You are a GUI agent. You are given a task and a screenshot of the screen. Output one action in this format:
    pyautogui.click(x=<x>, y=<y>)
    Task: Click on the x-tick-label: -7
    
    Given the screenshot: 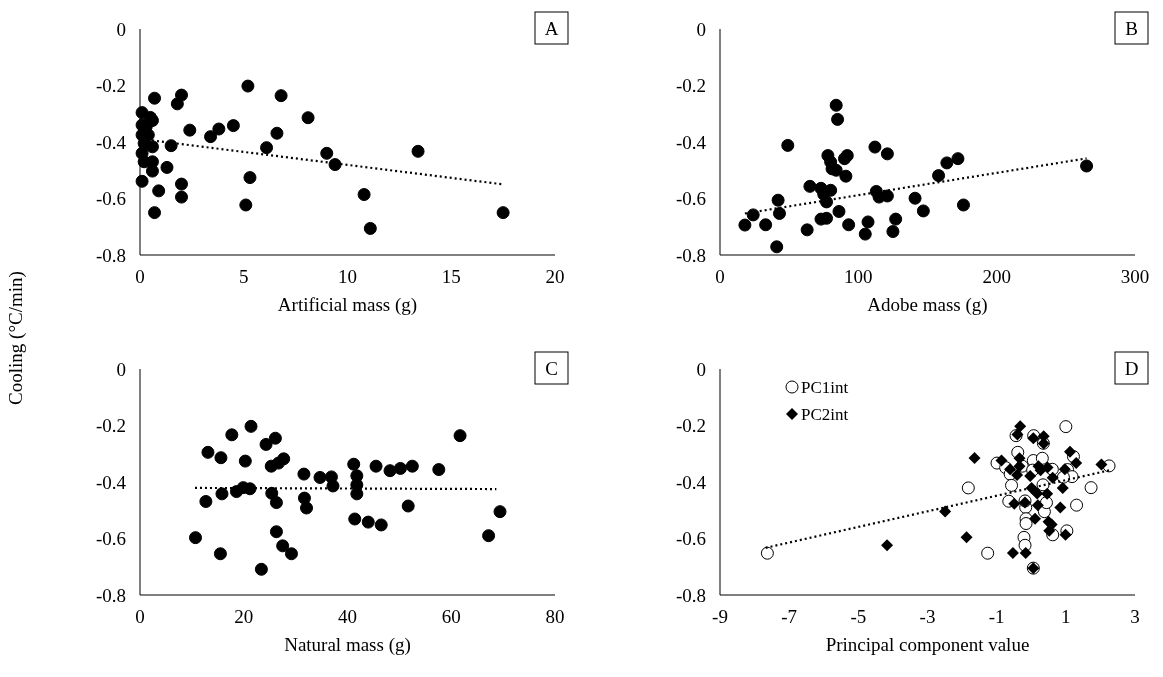 What is the action you would take?
    pyautogui.click(x=789, y=616)
    